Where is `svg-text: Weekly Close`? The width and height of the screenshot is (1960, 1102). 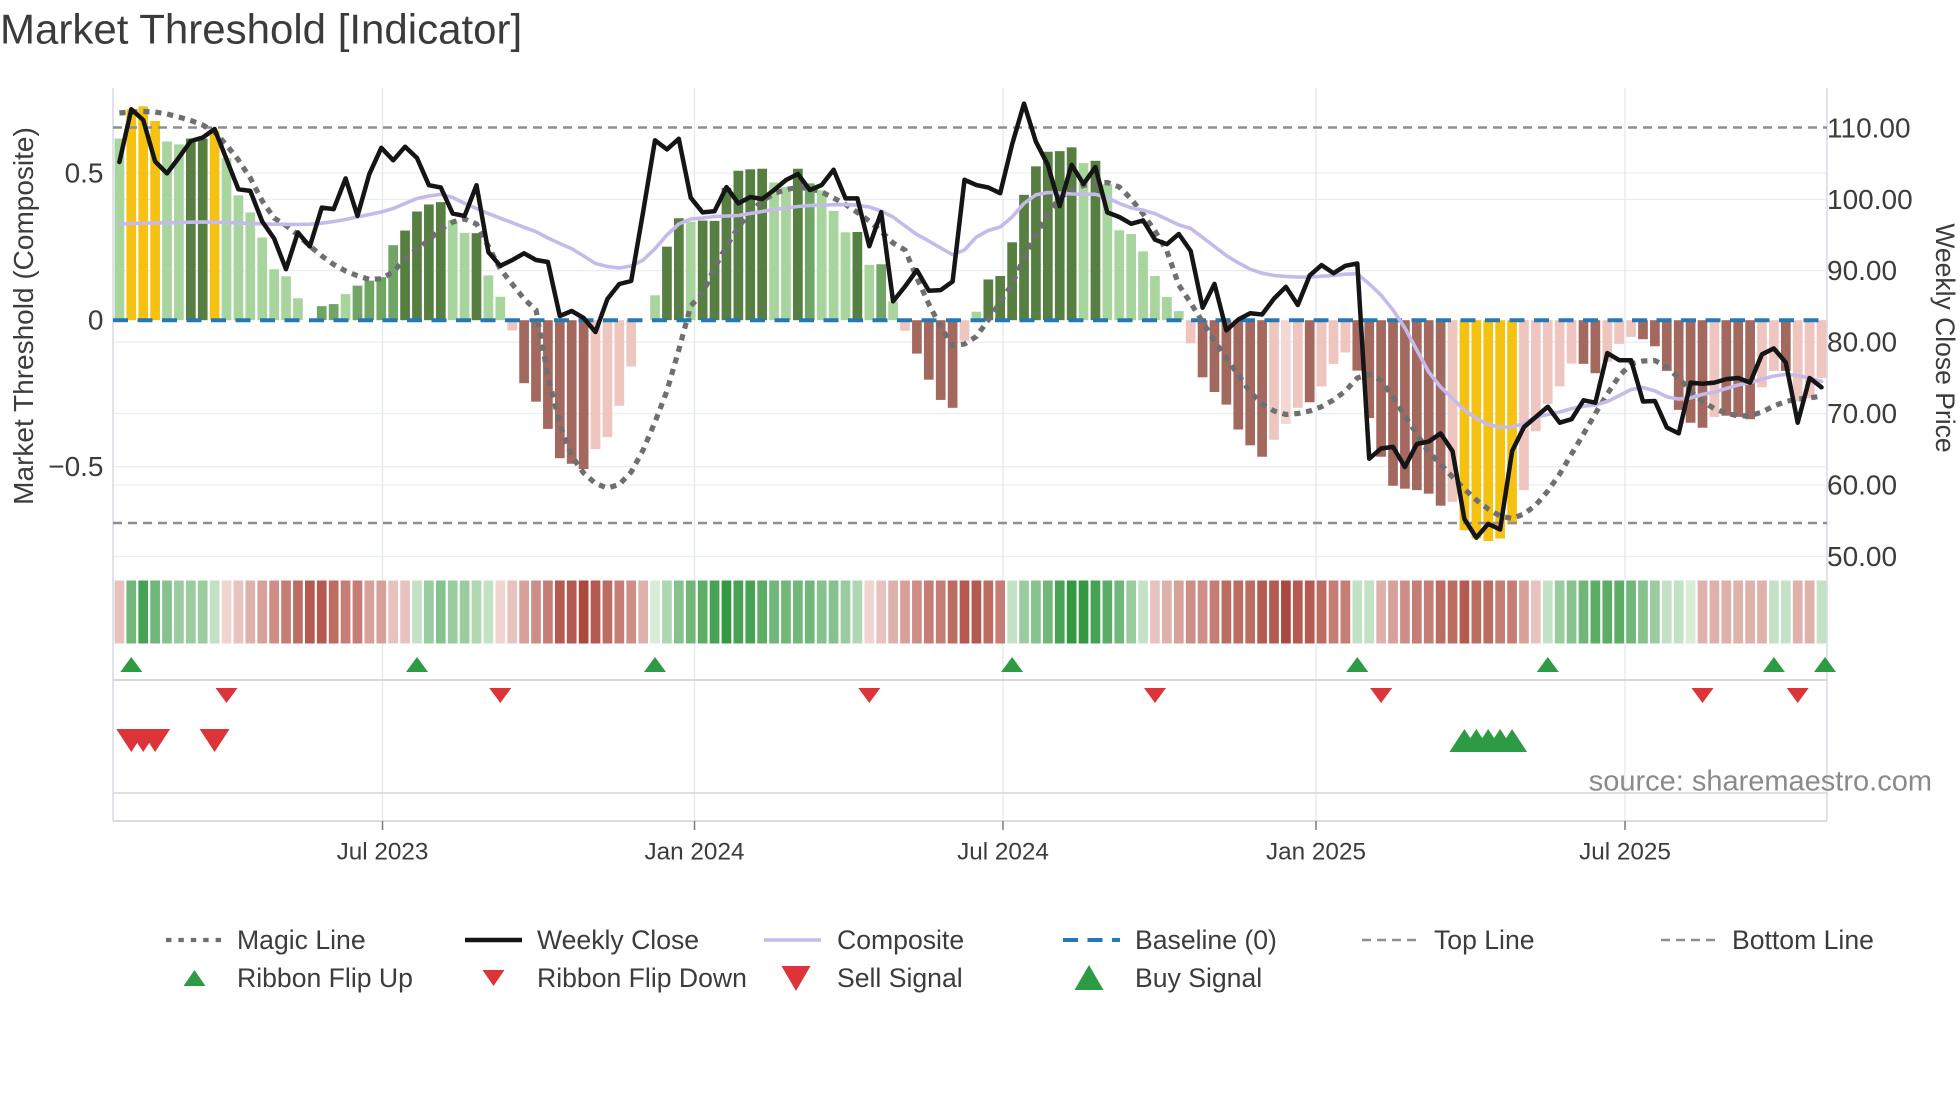 svg-text: Weekly Close is located at coordinates (618, 940).